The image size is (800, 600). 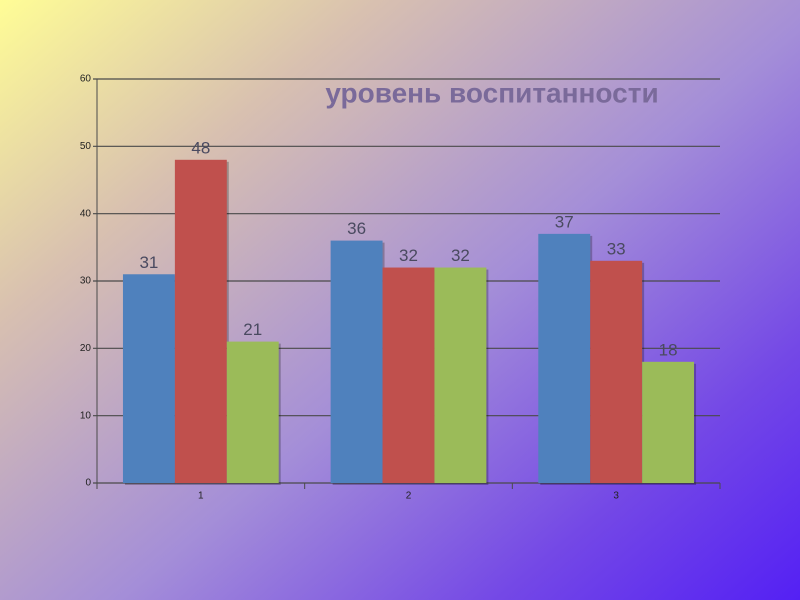 What do you see at coordinates (86, 79) in the screenshot?
I see `y-tick-label: 60` at bounding box center [86, 79].